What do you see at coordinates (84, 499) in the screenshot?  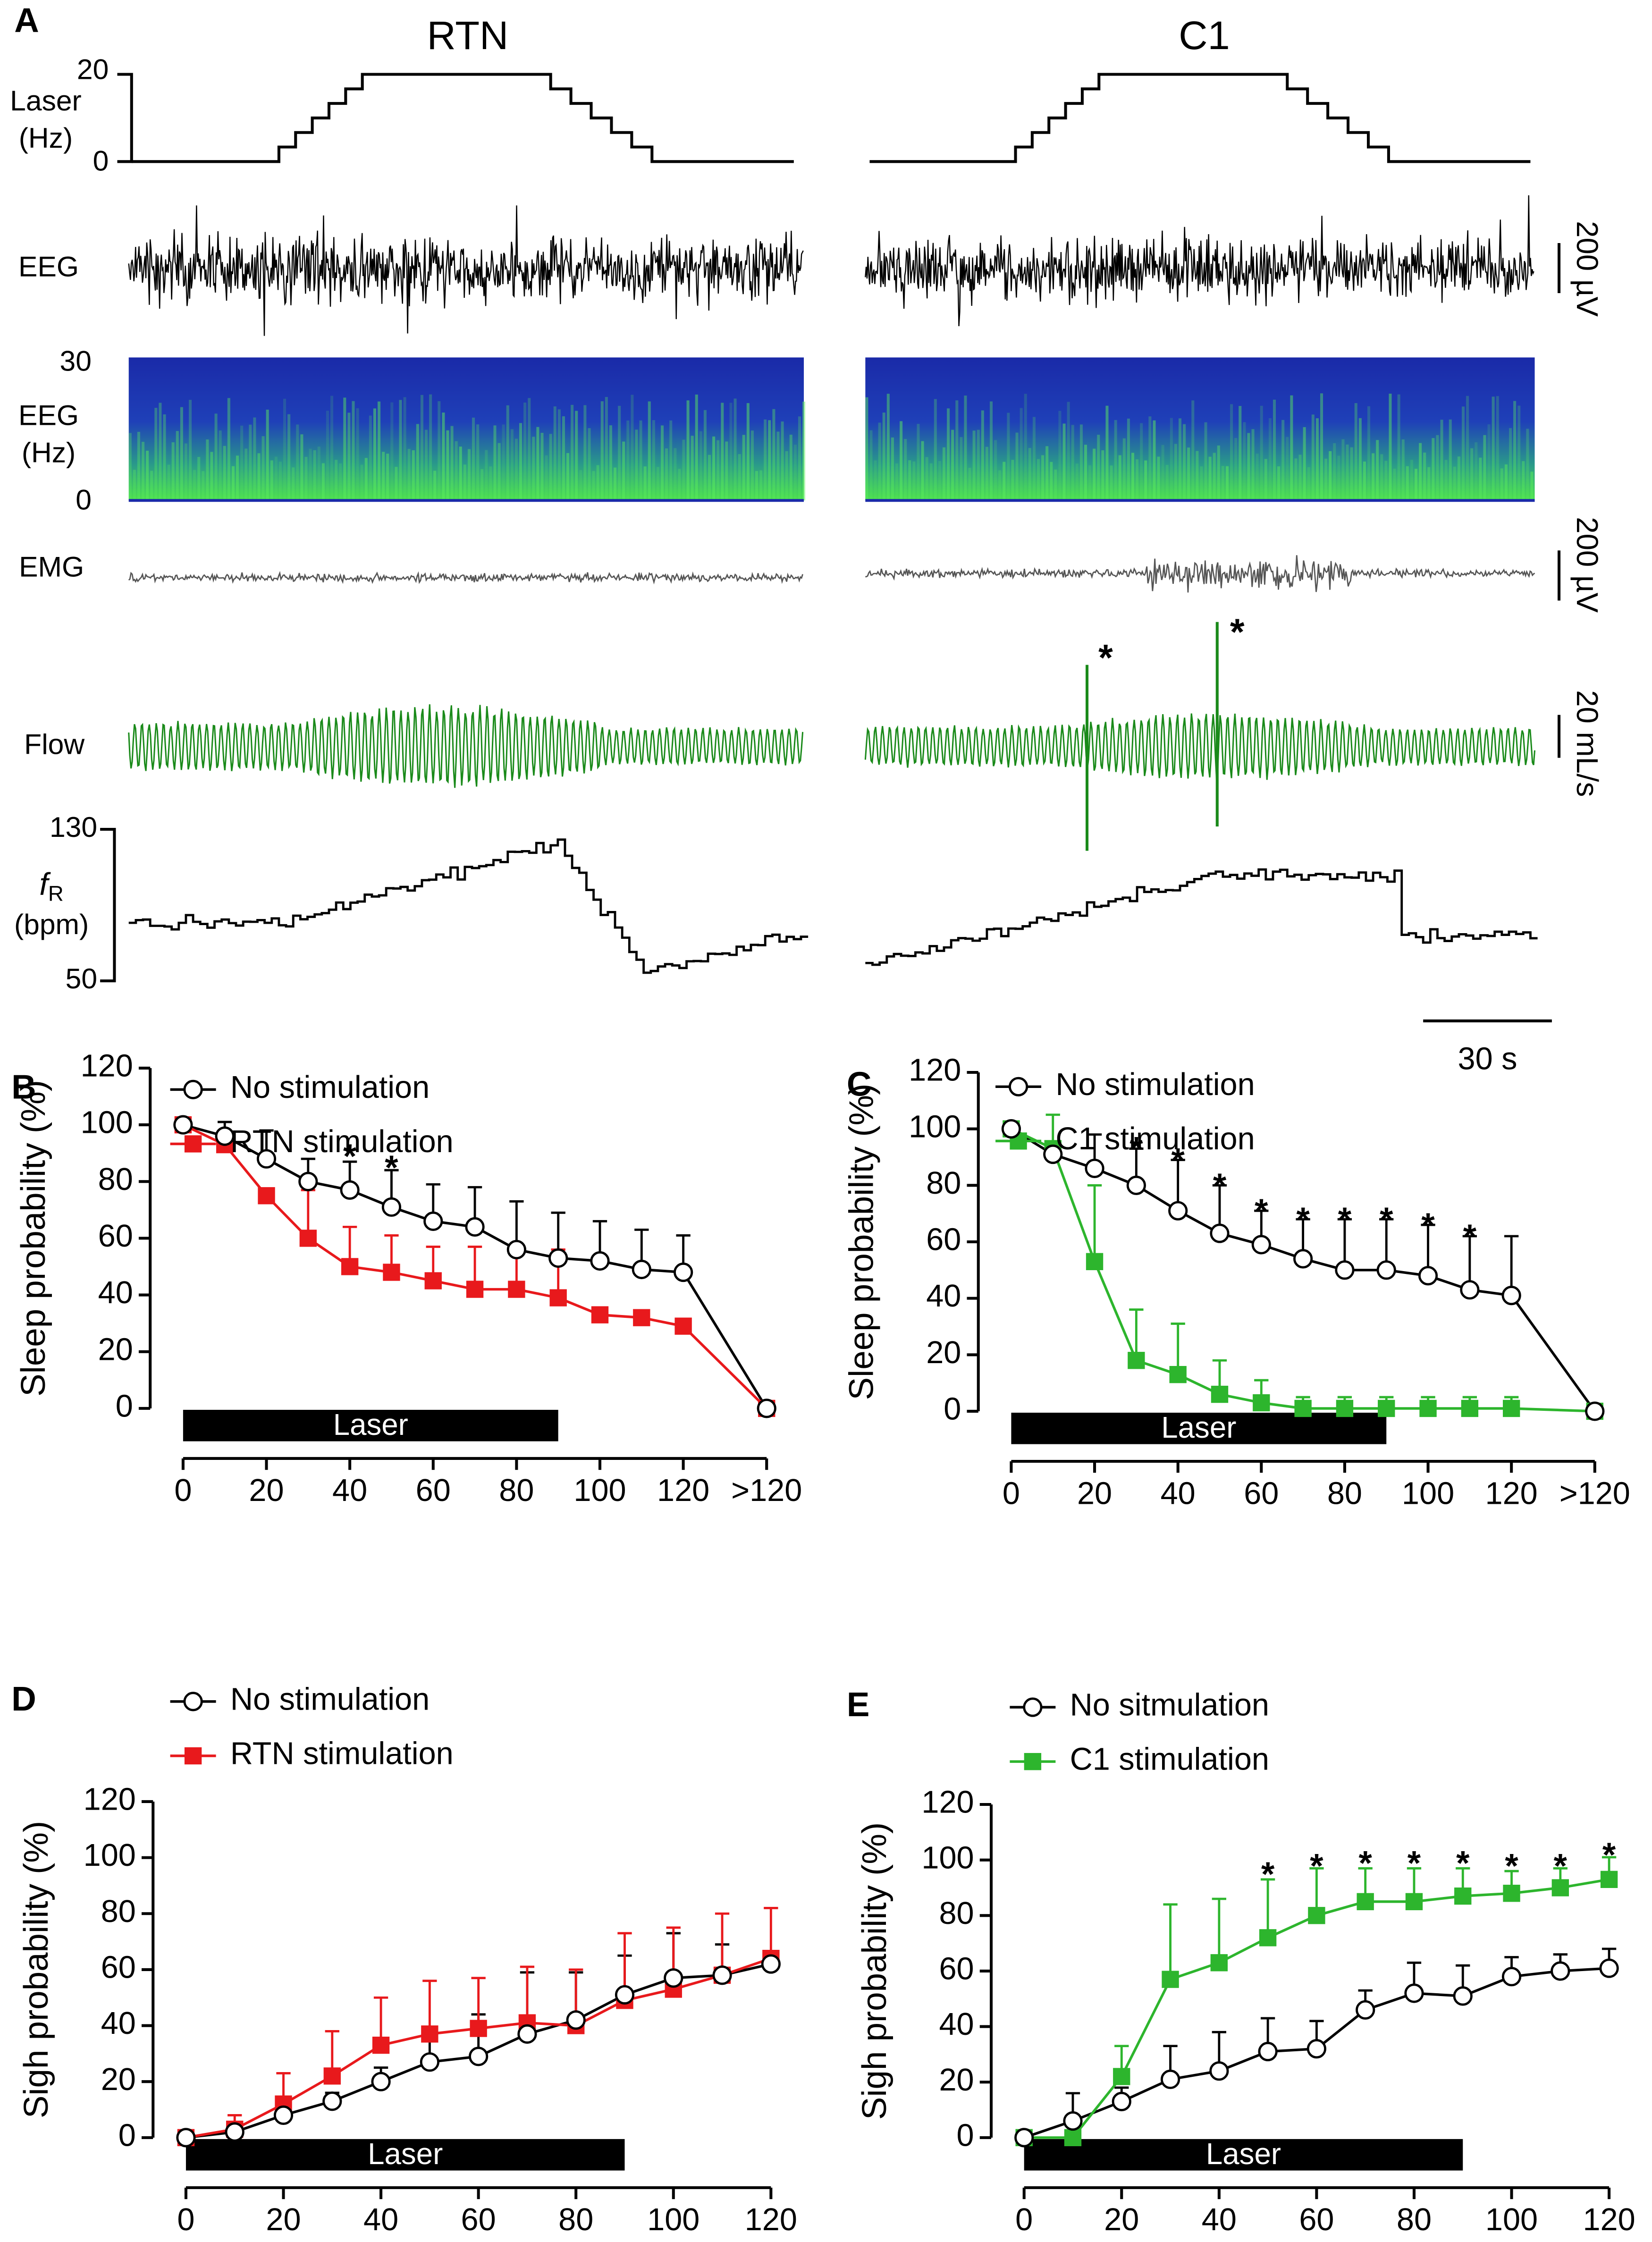 I see `axis-tick-label: 0` at bounding box center [84, 499].